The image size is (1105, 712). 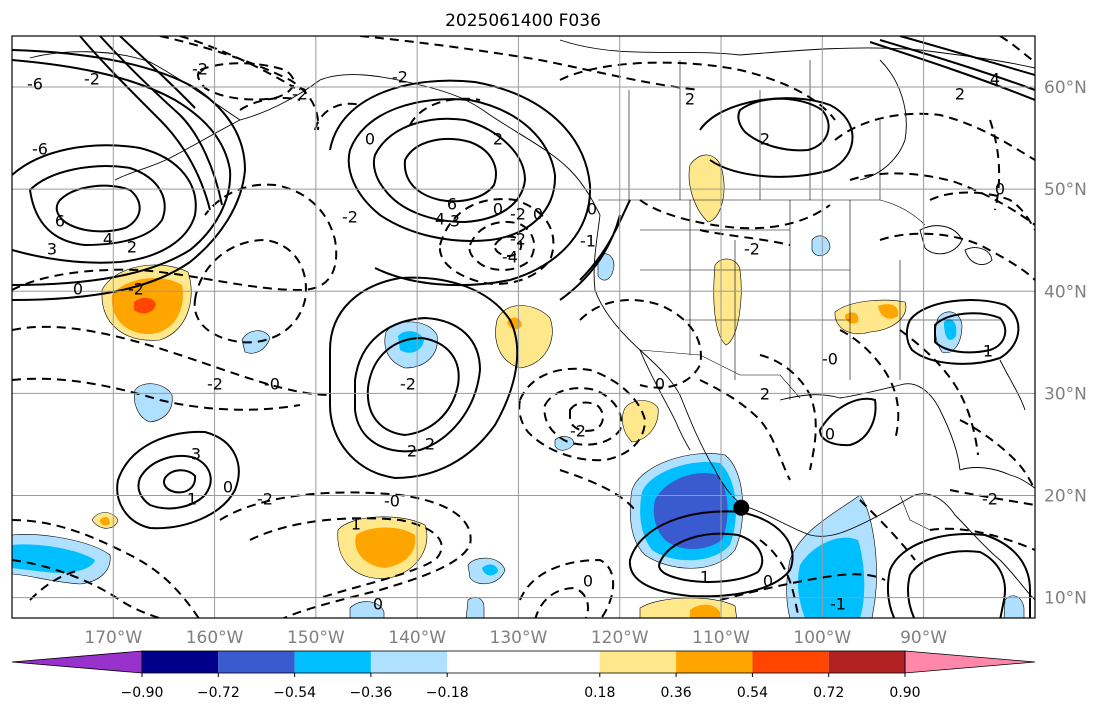 What do you see at coordinates (142, 693) in the screenshot?
I see `colorbar-tick-label: −0.90` at bounding box center [142, 693].